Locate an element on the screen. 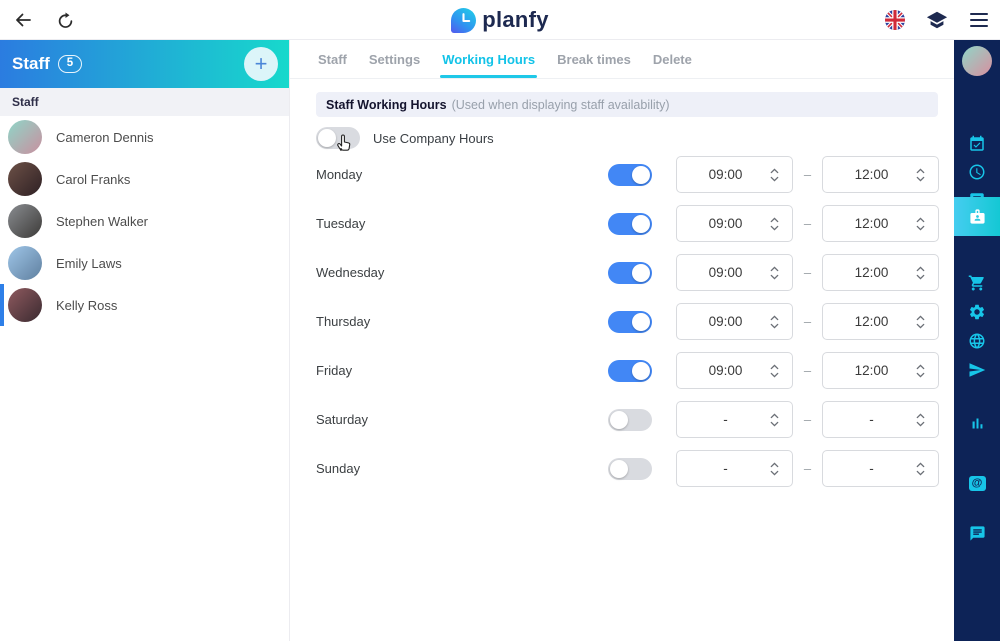  calendar-icon is located at coordinates (977, 144).